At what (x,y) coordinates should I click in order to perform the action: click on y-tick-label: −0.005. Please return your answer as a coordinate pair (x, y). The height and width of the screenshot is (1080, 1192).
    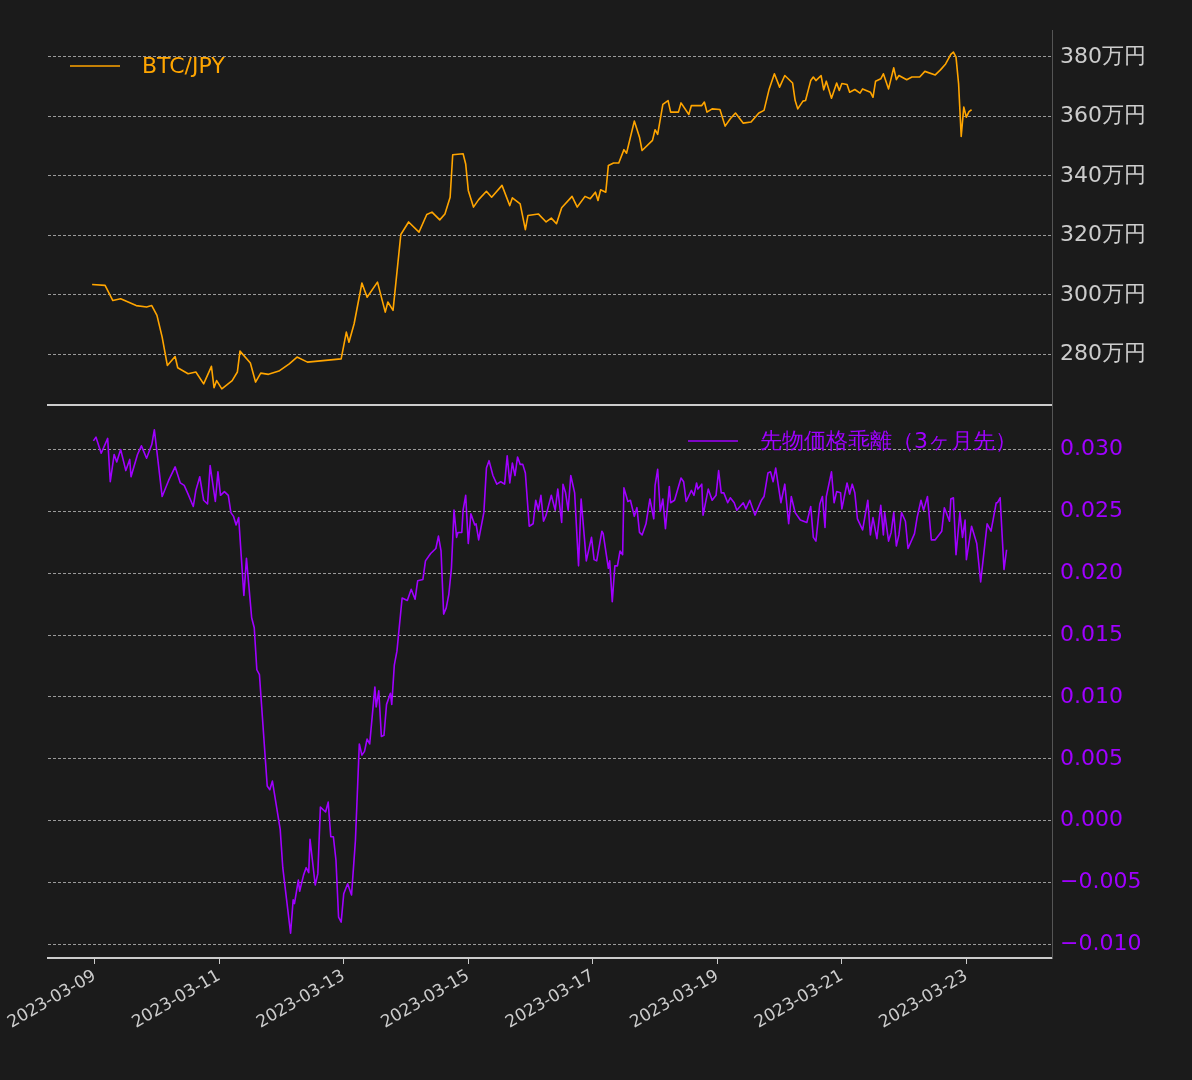
    Looking at the image, I should click on (1101, 881).